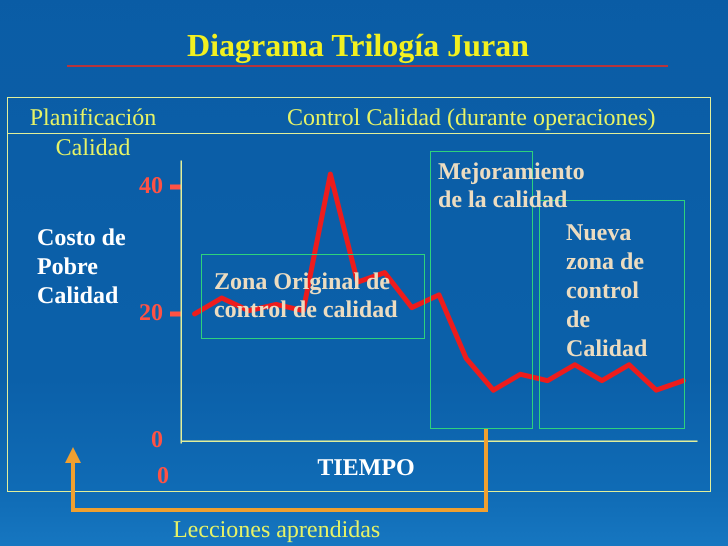 Image resolution: width=728 pixels, height=546 pixels. I want to click on x-axis-title: TIEMPO, so click(366, 468).